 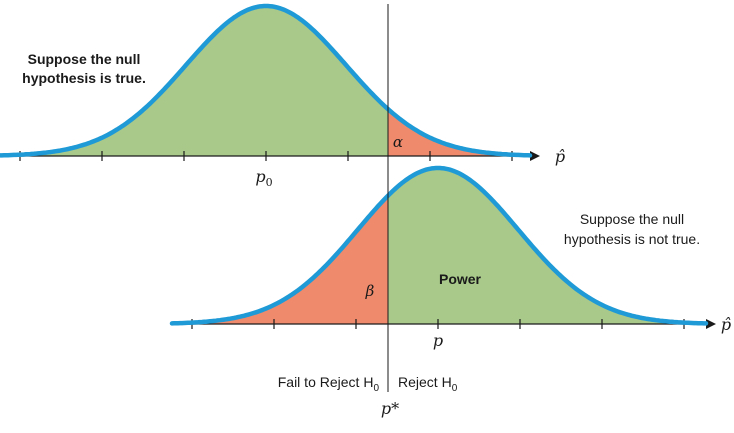 I want to click on p-label: p, so click(x=438, y=340).